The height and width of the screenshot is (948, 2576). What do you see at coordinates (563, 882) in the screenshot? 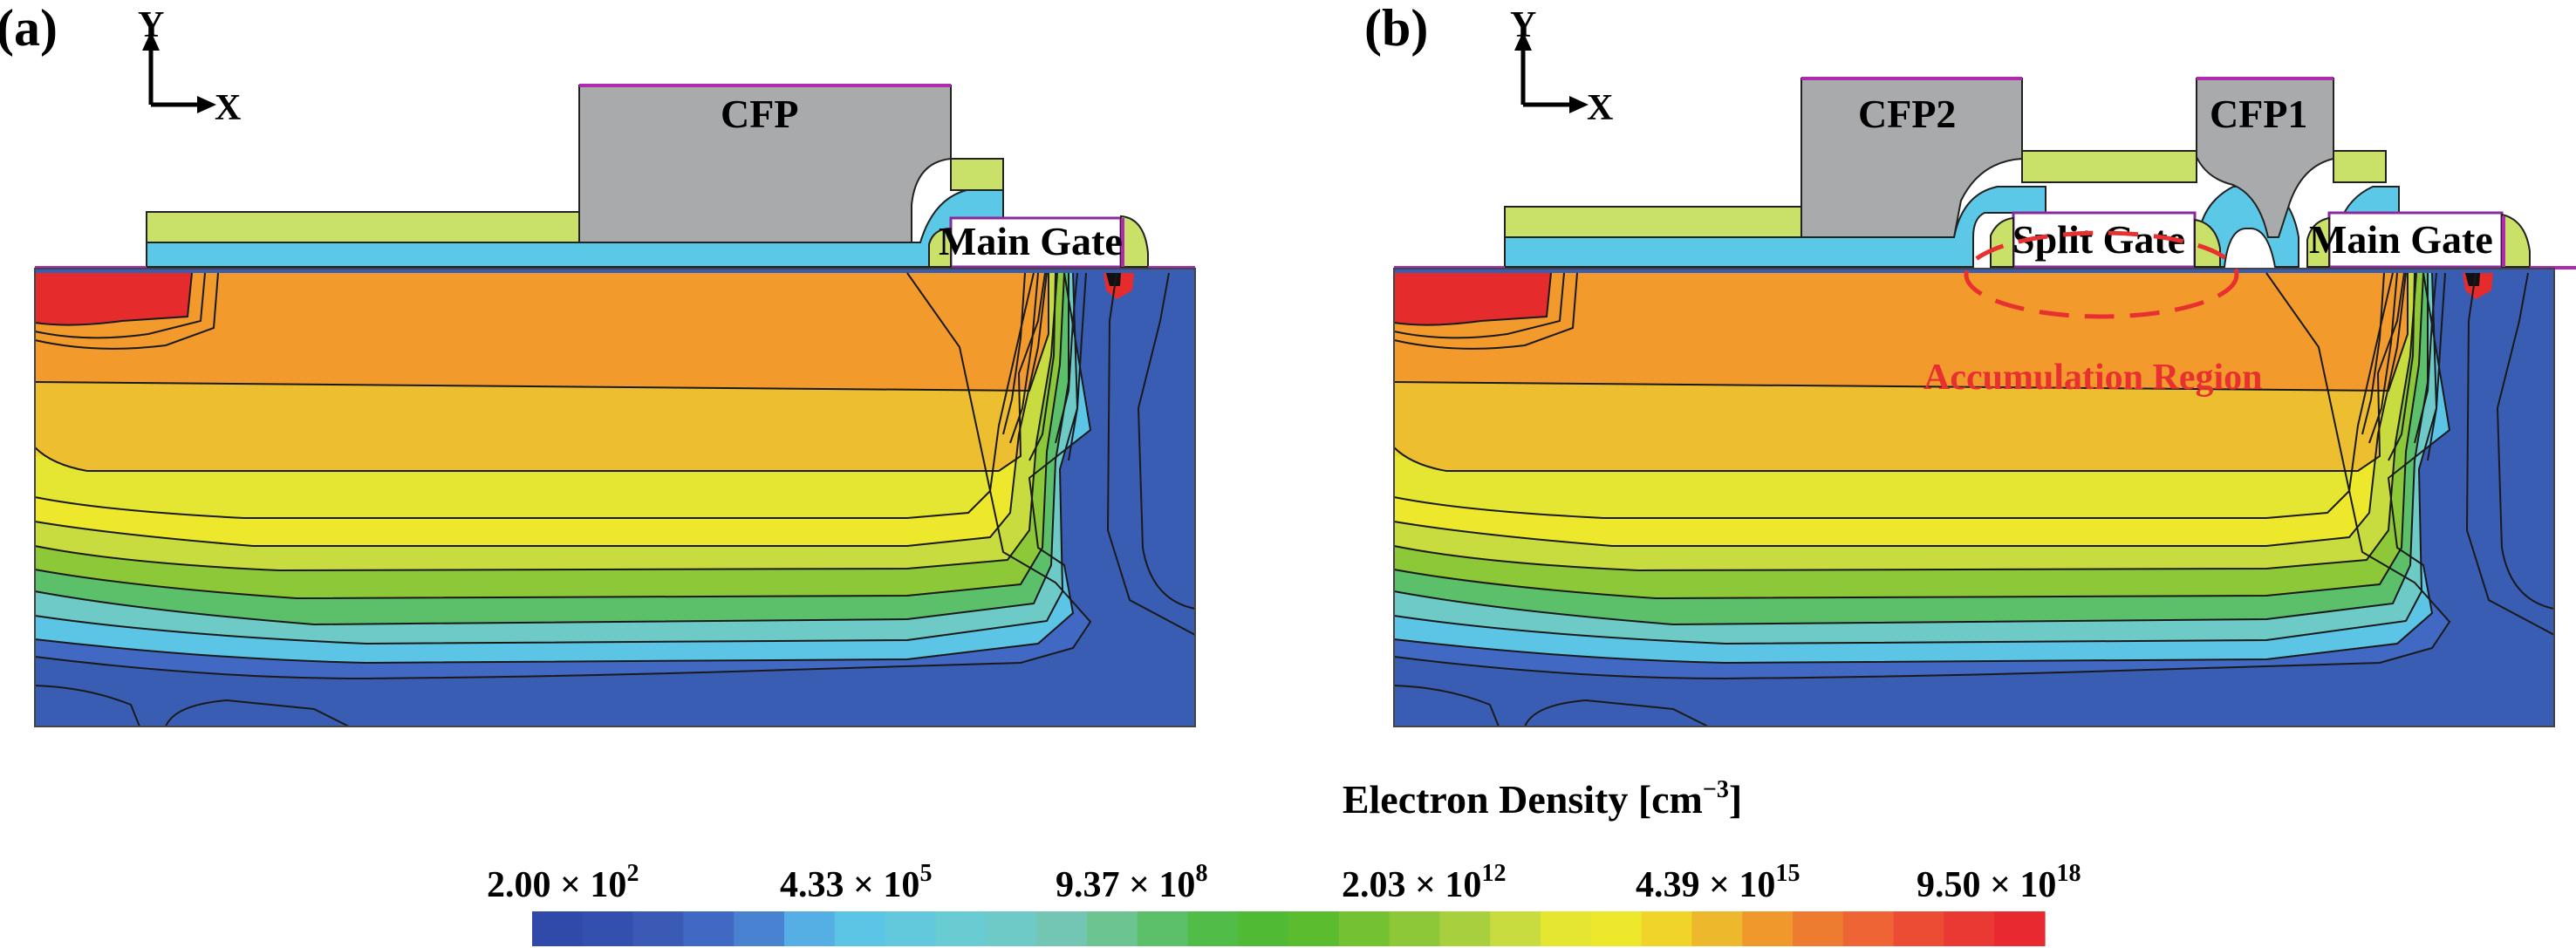
I see `colorbar-tick-0: 2.00 × 10²` at bounding box center [563, 882].